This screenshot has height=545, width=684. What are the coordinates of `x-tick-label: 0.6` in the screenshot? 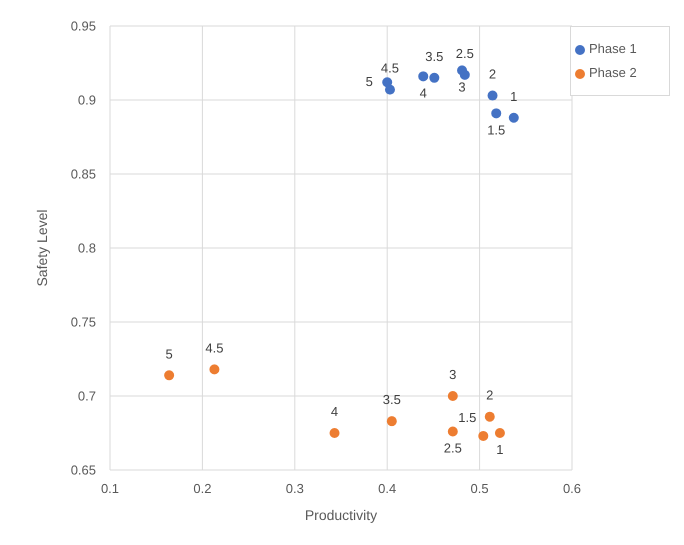 It's located at (572, 488).